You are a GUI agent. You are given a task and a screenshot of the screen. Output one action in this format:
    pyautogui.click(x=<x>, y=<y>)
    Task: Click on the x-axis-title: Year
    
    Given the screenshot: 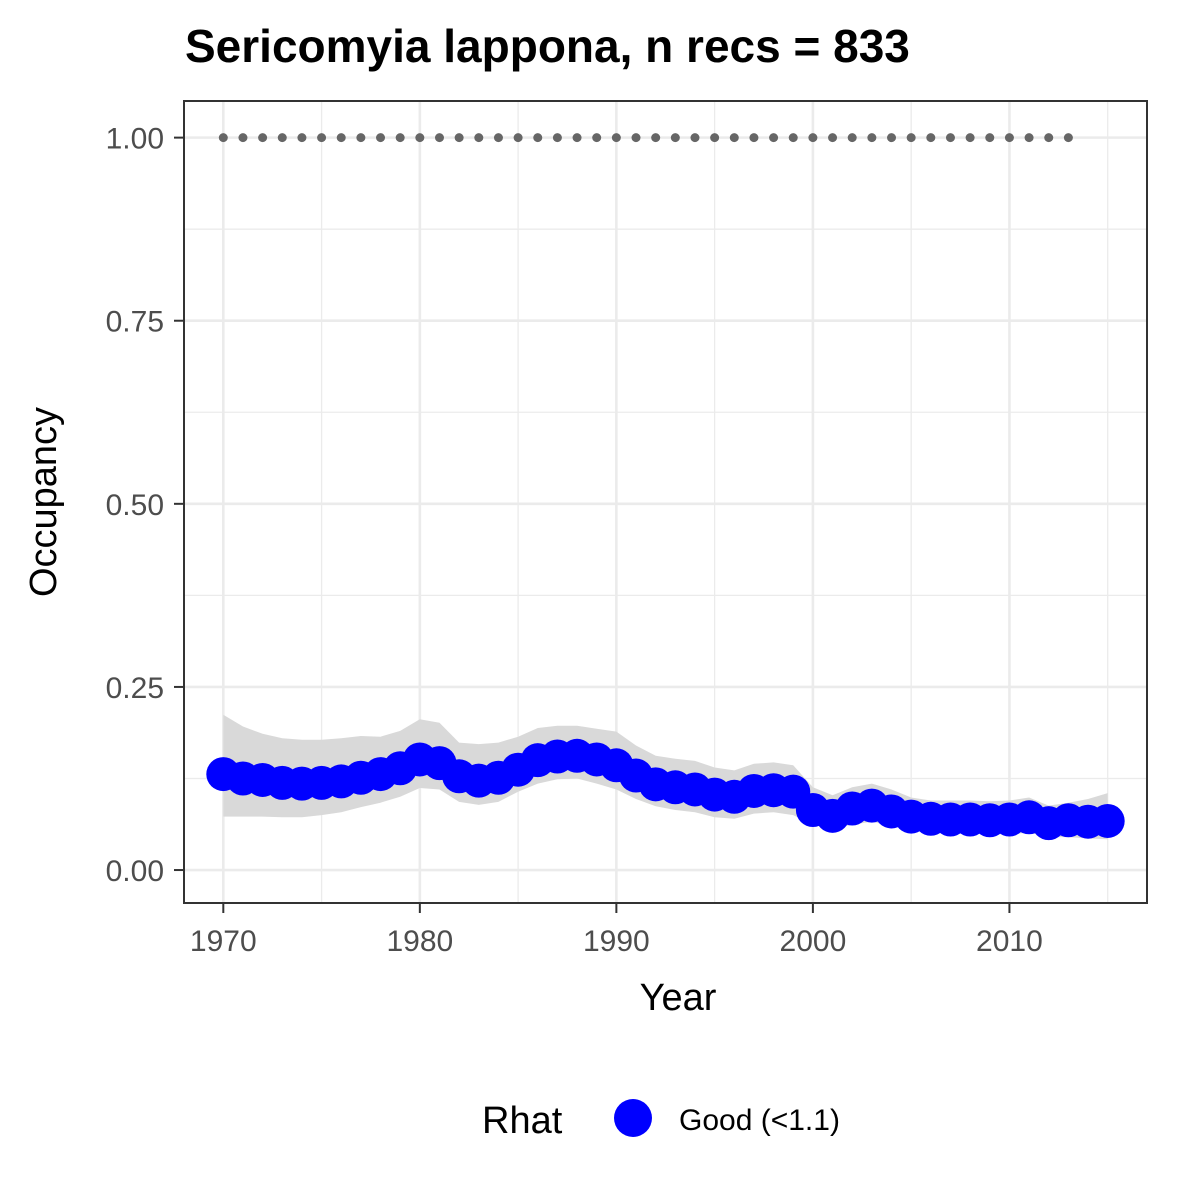 What is the action you would take?
    pyautogui.click(x=678, y=998)
    